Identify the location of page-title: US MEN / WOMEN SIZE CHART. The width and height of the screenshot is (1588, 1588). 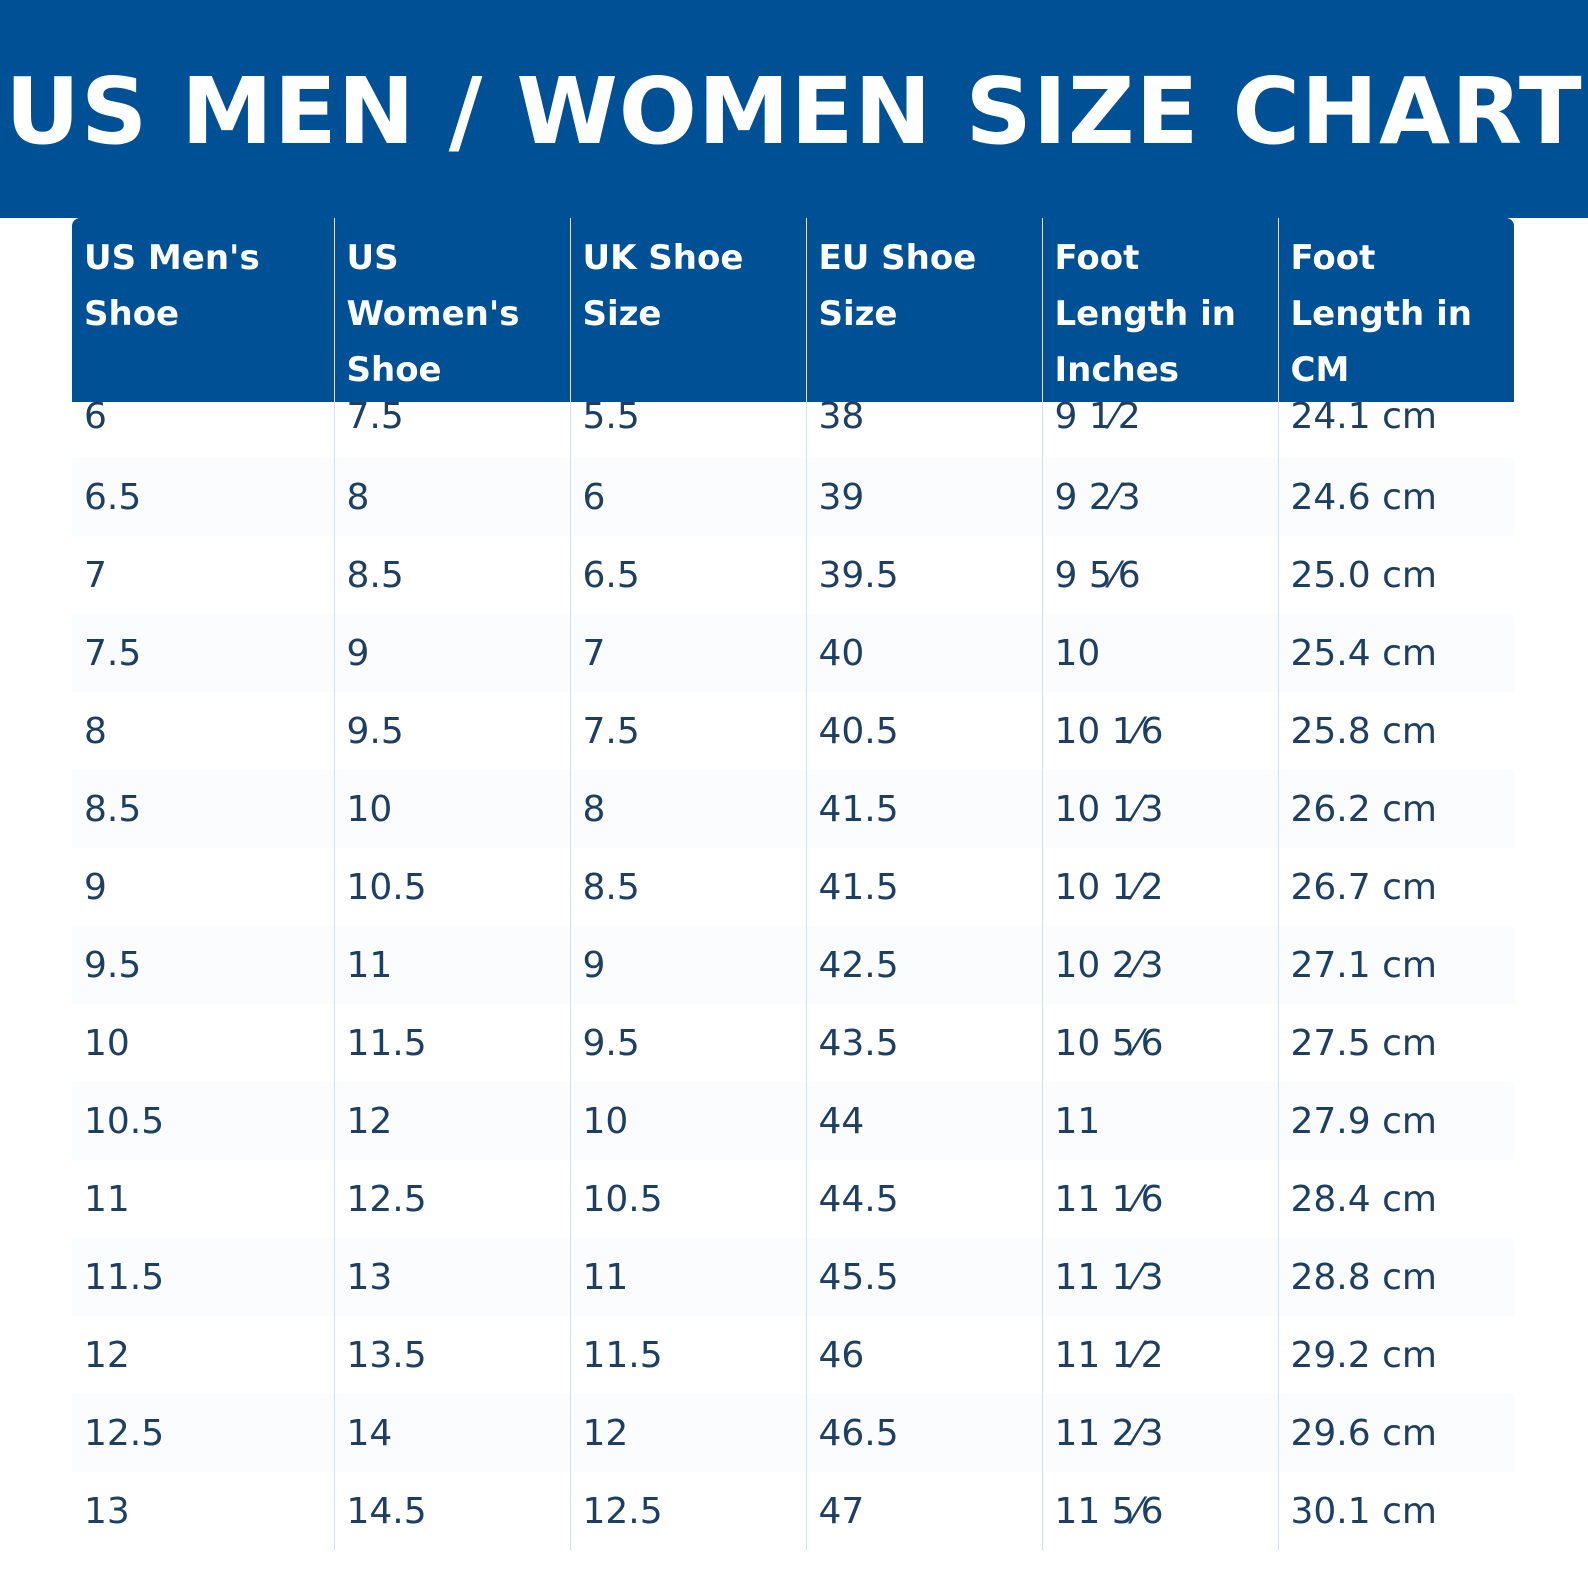
(794, 111).